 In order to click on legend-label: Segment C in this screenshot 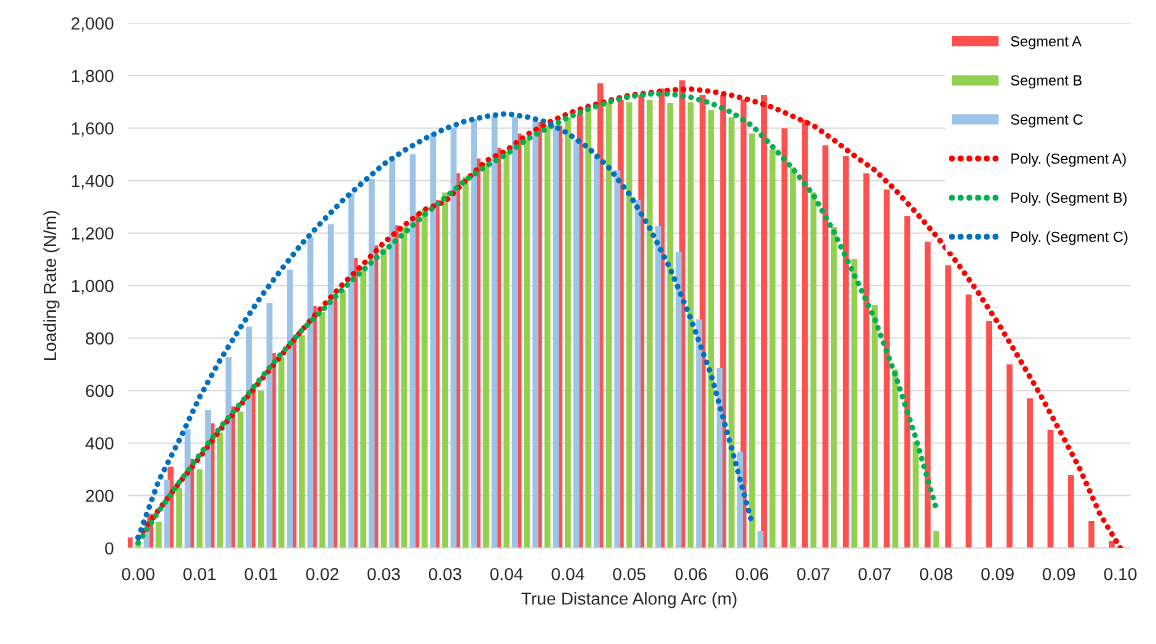, I will do `click(1046, 121)`.